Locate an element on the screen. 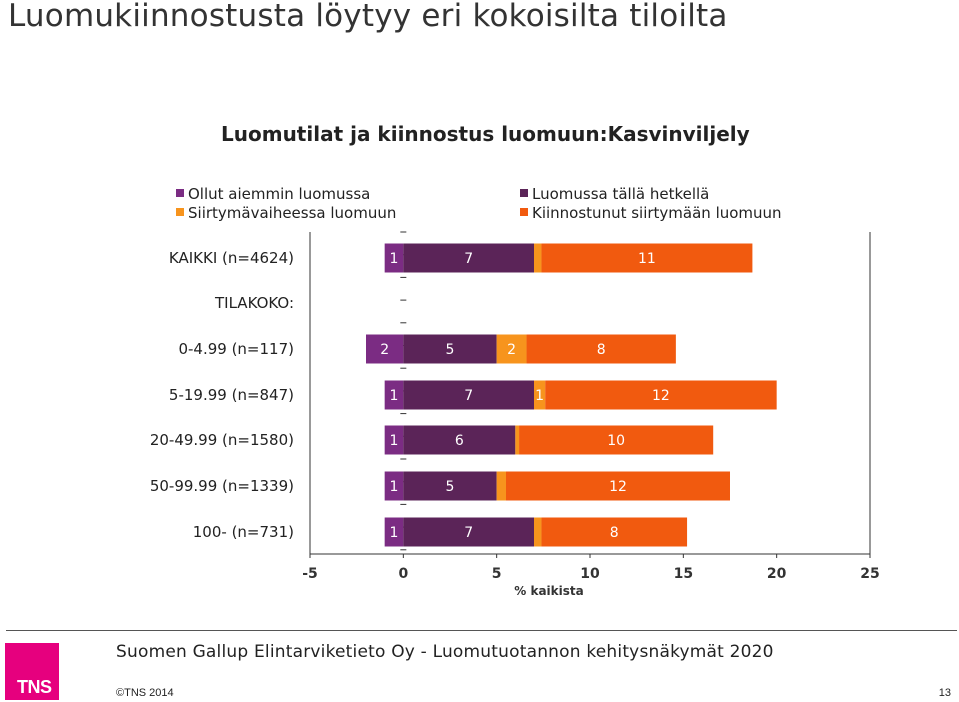 The image size is (959, 702). logo-text: TNS is located at coordinates (34, 687).